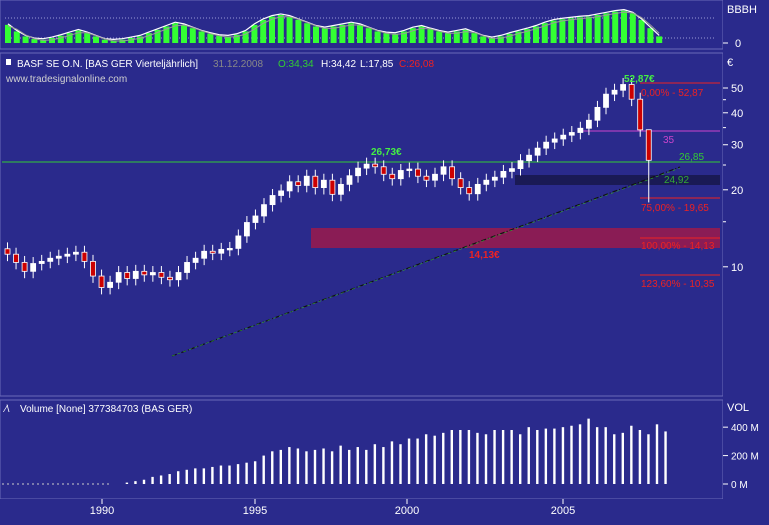  Describe the element at coordinates (515, 238) in the screenshot. I see `resistance-zone` at that location.